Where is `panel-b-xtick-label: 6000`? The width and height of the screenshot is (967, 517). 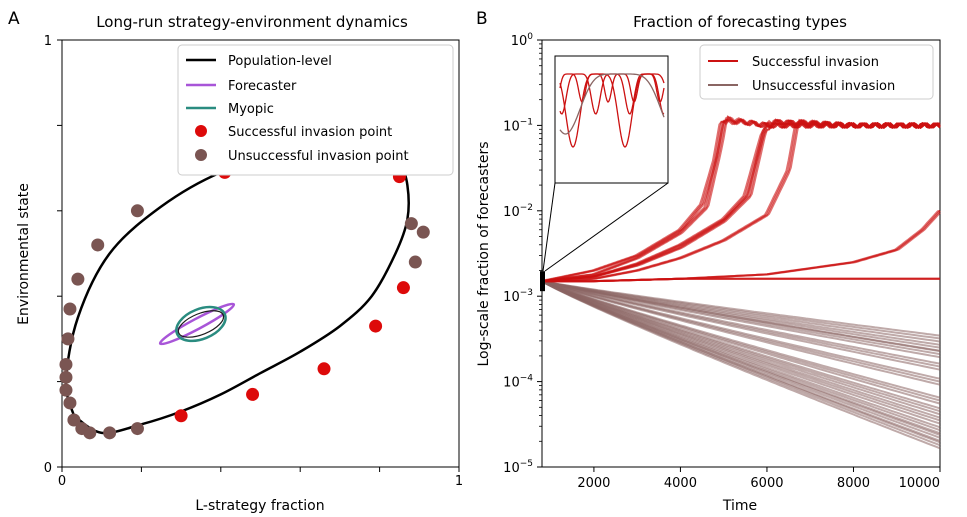
panel-b-xtick-label: 6000 is located at coordinates (766, 483).